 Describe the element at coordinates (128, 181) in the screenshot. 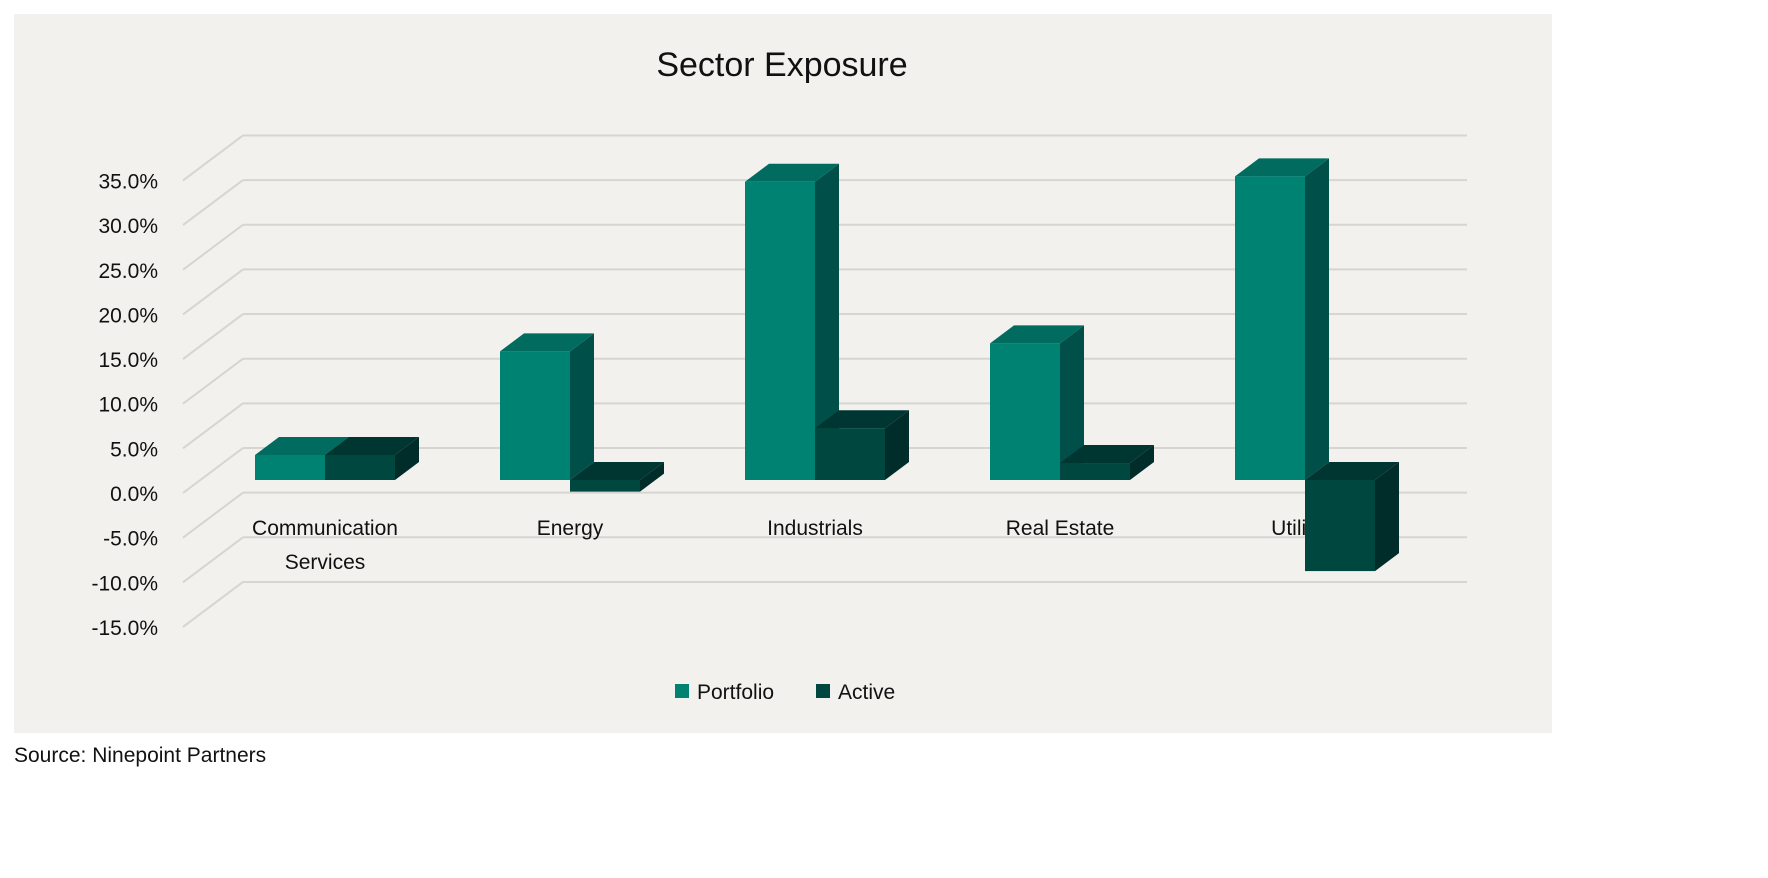

I see `y-tick-label: 35.0%` at that location.